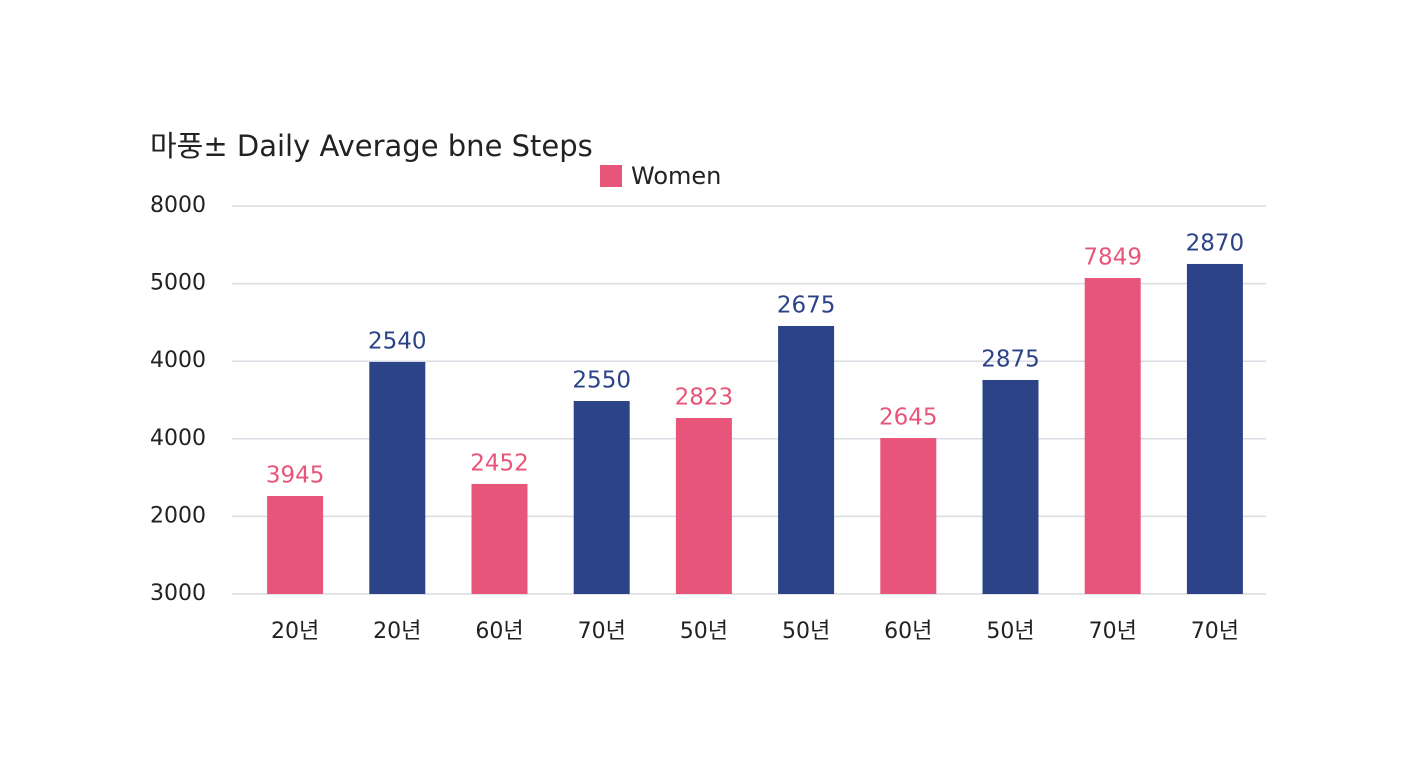  What do you see at coordinates (704, 398) in the screenshot?
I see `bar-label: 2823` at bounding box center [704, 398].